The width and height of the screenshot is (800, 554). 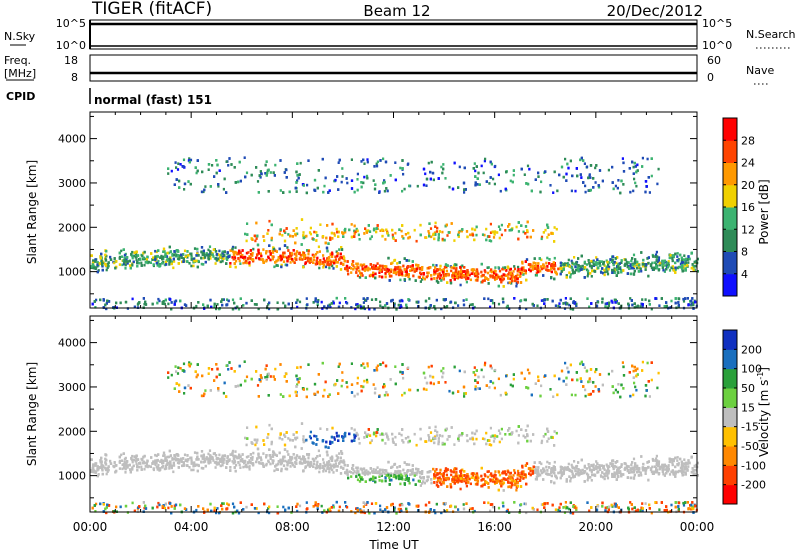 What do you see at coordinates (771, 34) in the screenshot?
I see `nsearch-label: N.Search` at bounding box center [771, 34].